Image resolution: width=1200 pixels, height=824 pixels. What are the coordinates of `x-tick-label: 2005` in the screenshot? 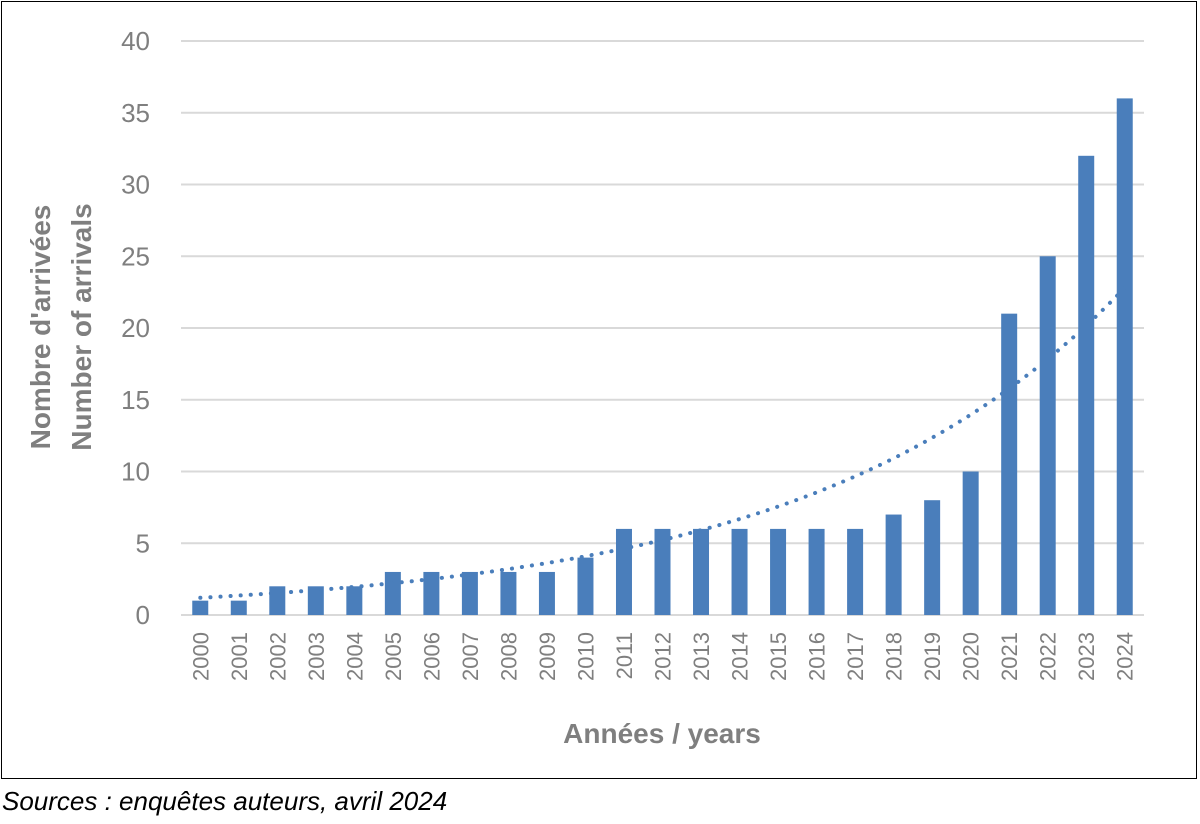 It's located at (393, 656).